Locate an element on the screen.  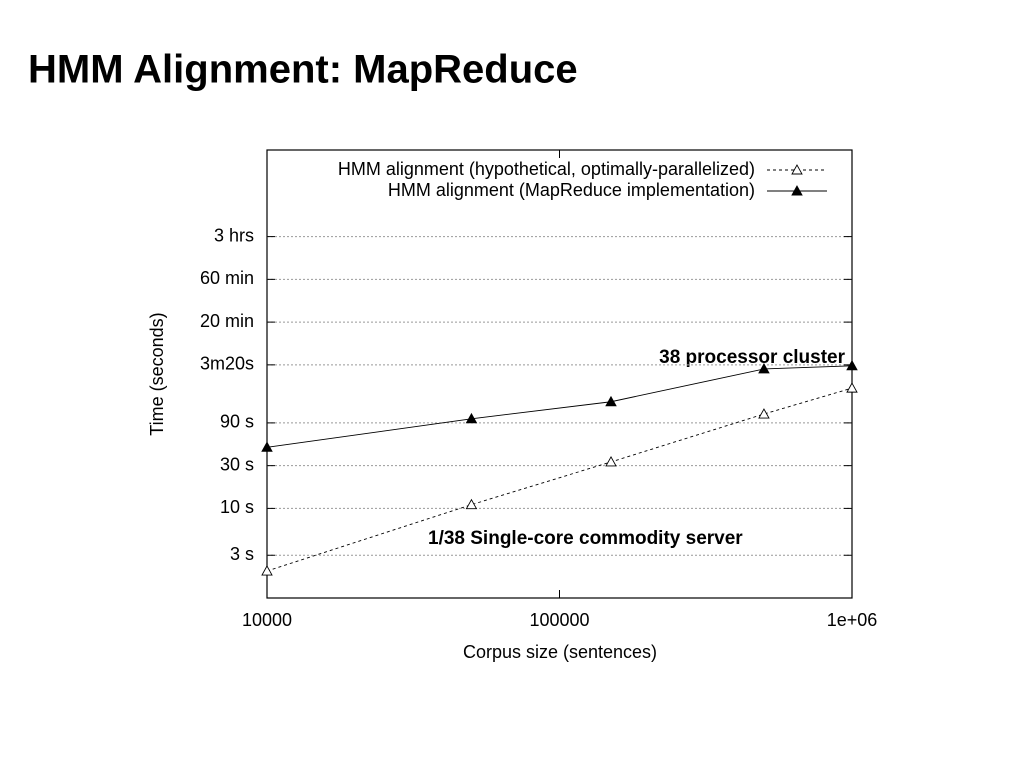
y-axis-label: Time (seconds) is located at coordinates (157, 373).